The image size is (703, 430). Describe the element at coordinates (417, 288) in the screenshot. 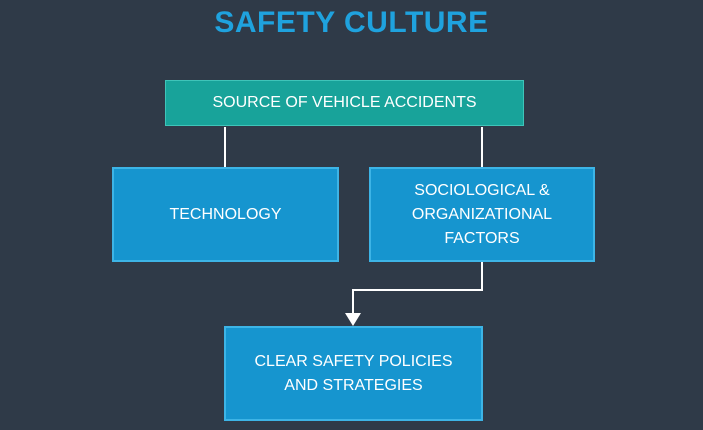

I see `connector-sociological-policies` at that location.